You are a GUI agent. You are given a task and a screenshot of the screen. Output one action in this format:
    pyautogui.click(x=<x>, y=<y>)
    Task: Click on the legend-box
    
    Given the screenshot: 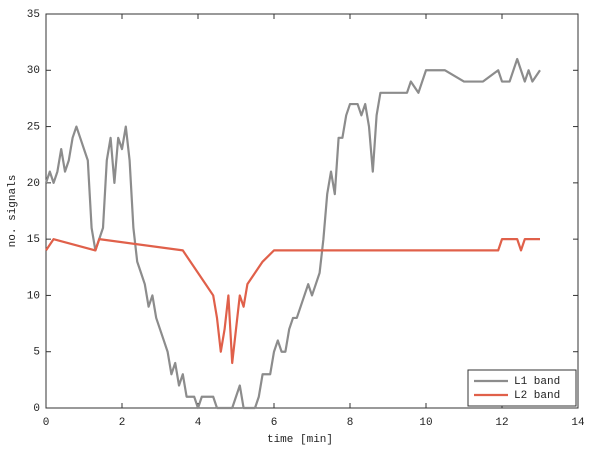 What is the action you would take?
    pyautogui.click(x=522, y=388)
    